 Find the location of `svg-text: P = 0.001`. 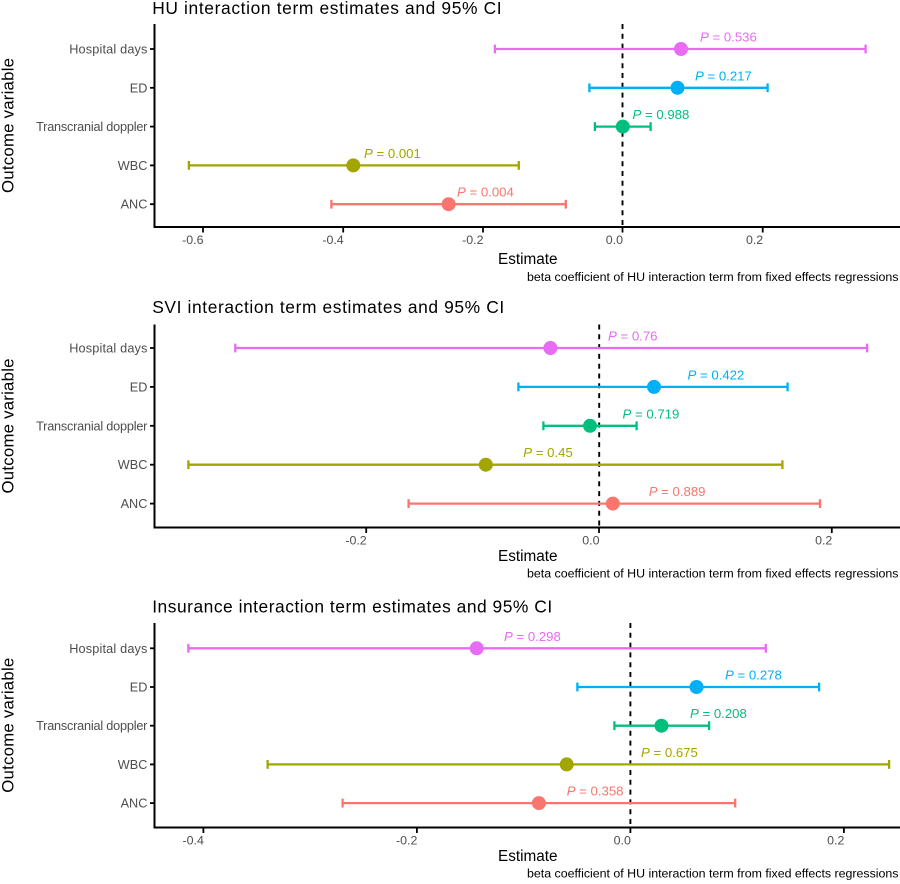

svg-text: P = 0.001 is located at coordinates (392, 153).